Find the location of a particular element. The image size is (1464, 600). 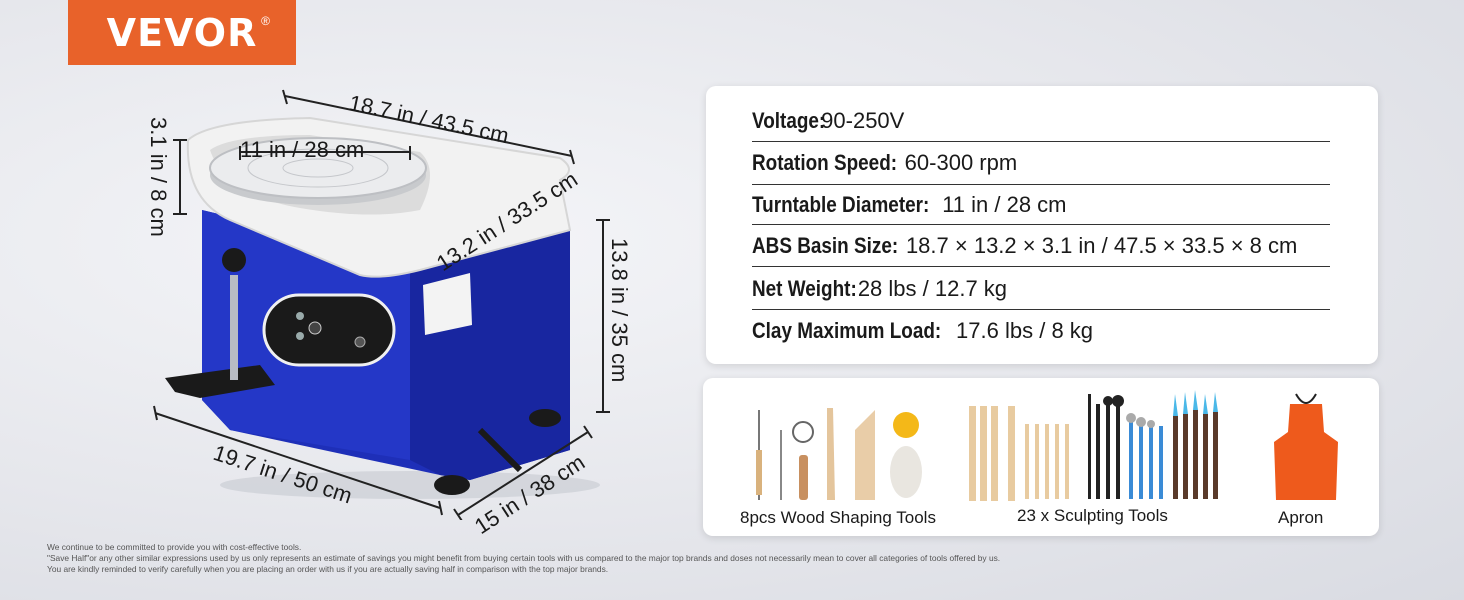

dim-basin-height: 3.1 in / 8 cm is located at coordinates (158, 177).